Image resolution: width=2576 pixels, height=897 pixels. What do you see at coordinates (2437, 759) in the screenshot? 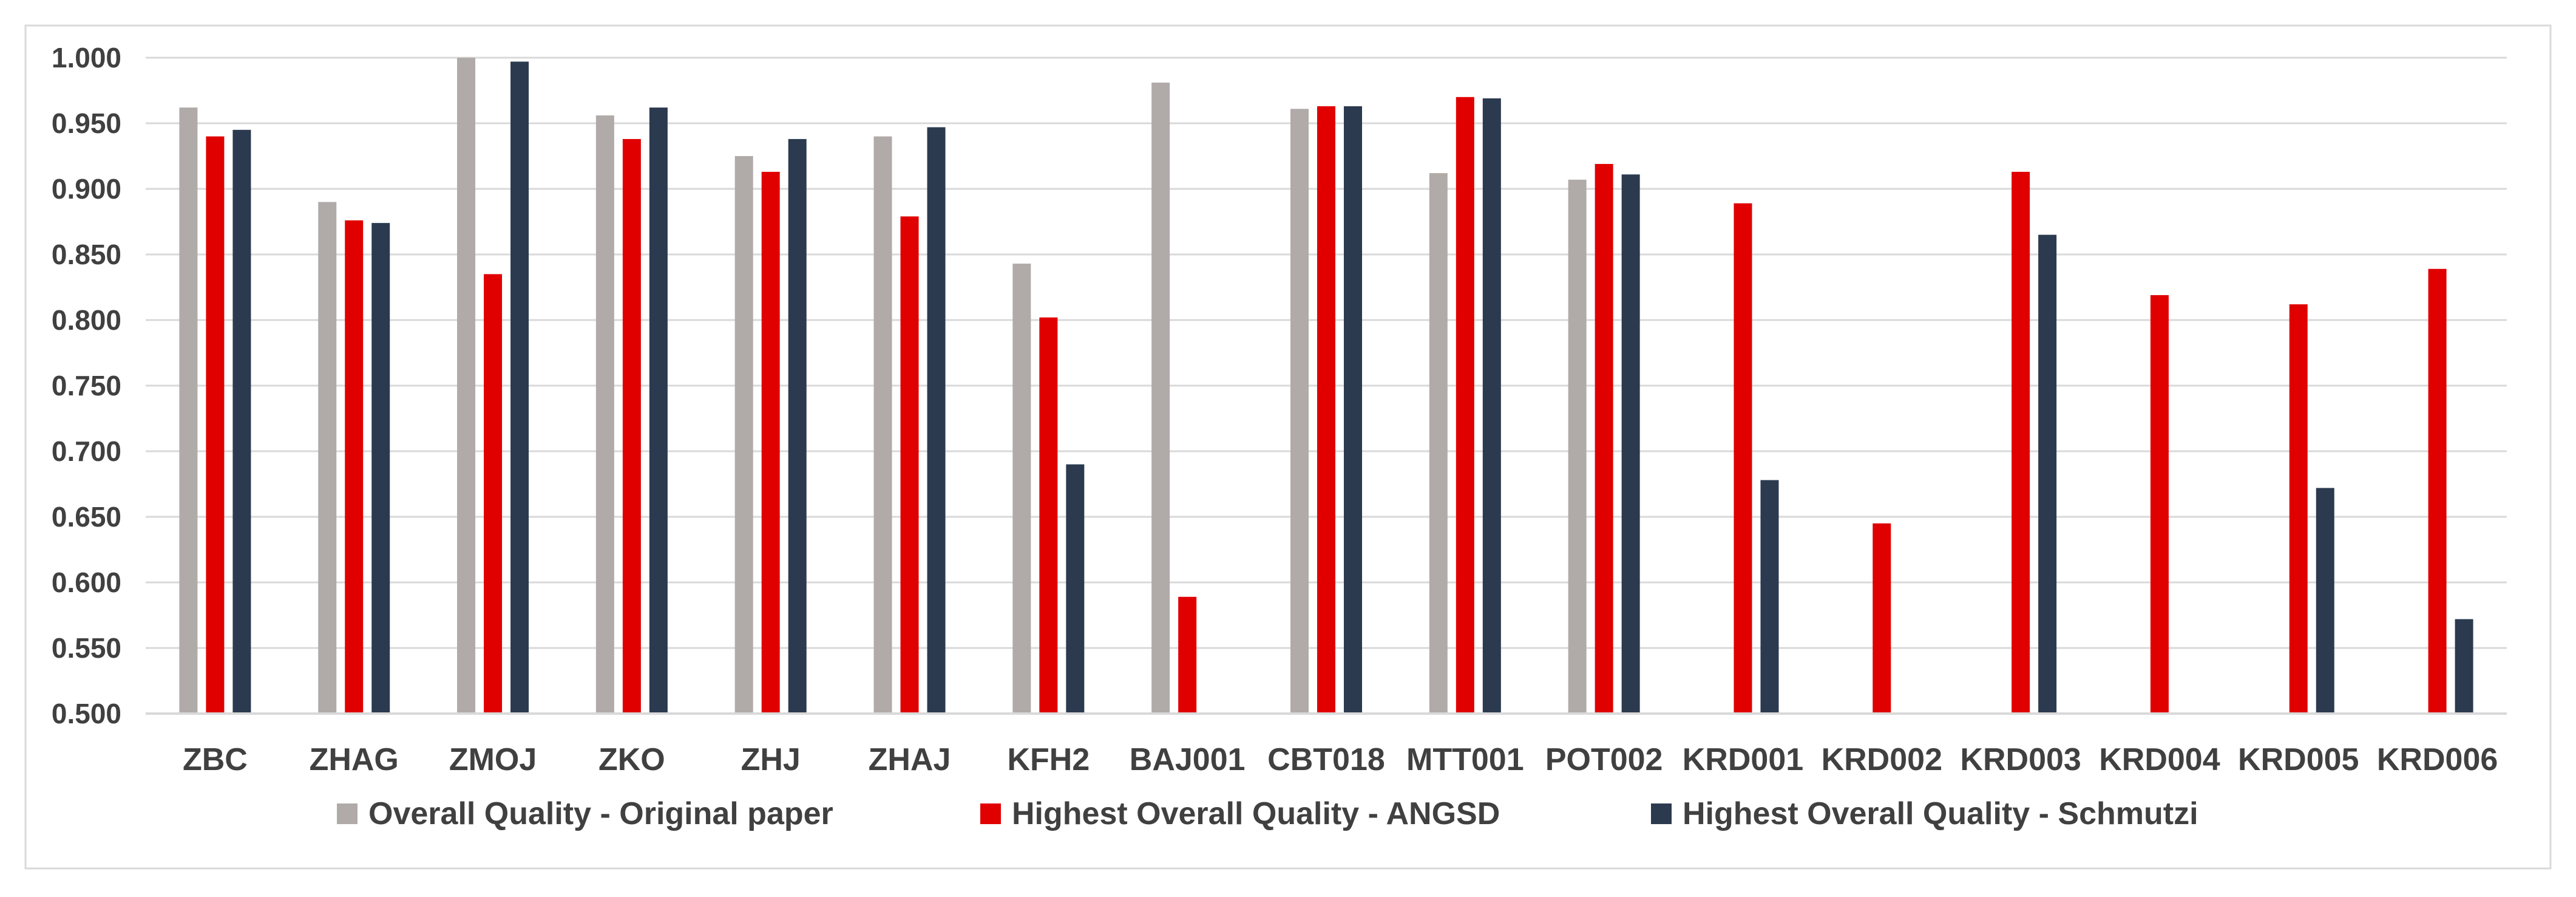
I see `x-tick-label: KRD006` at bounding box center [2437, 759].